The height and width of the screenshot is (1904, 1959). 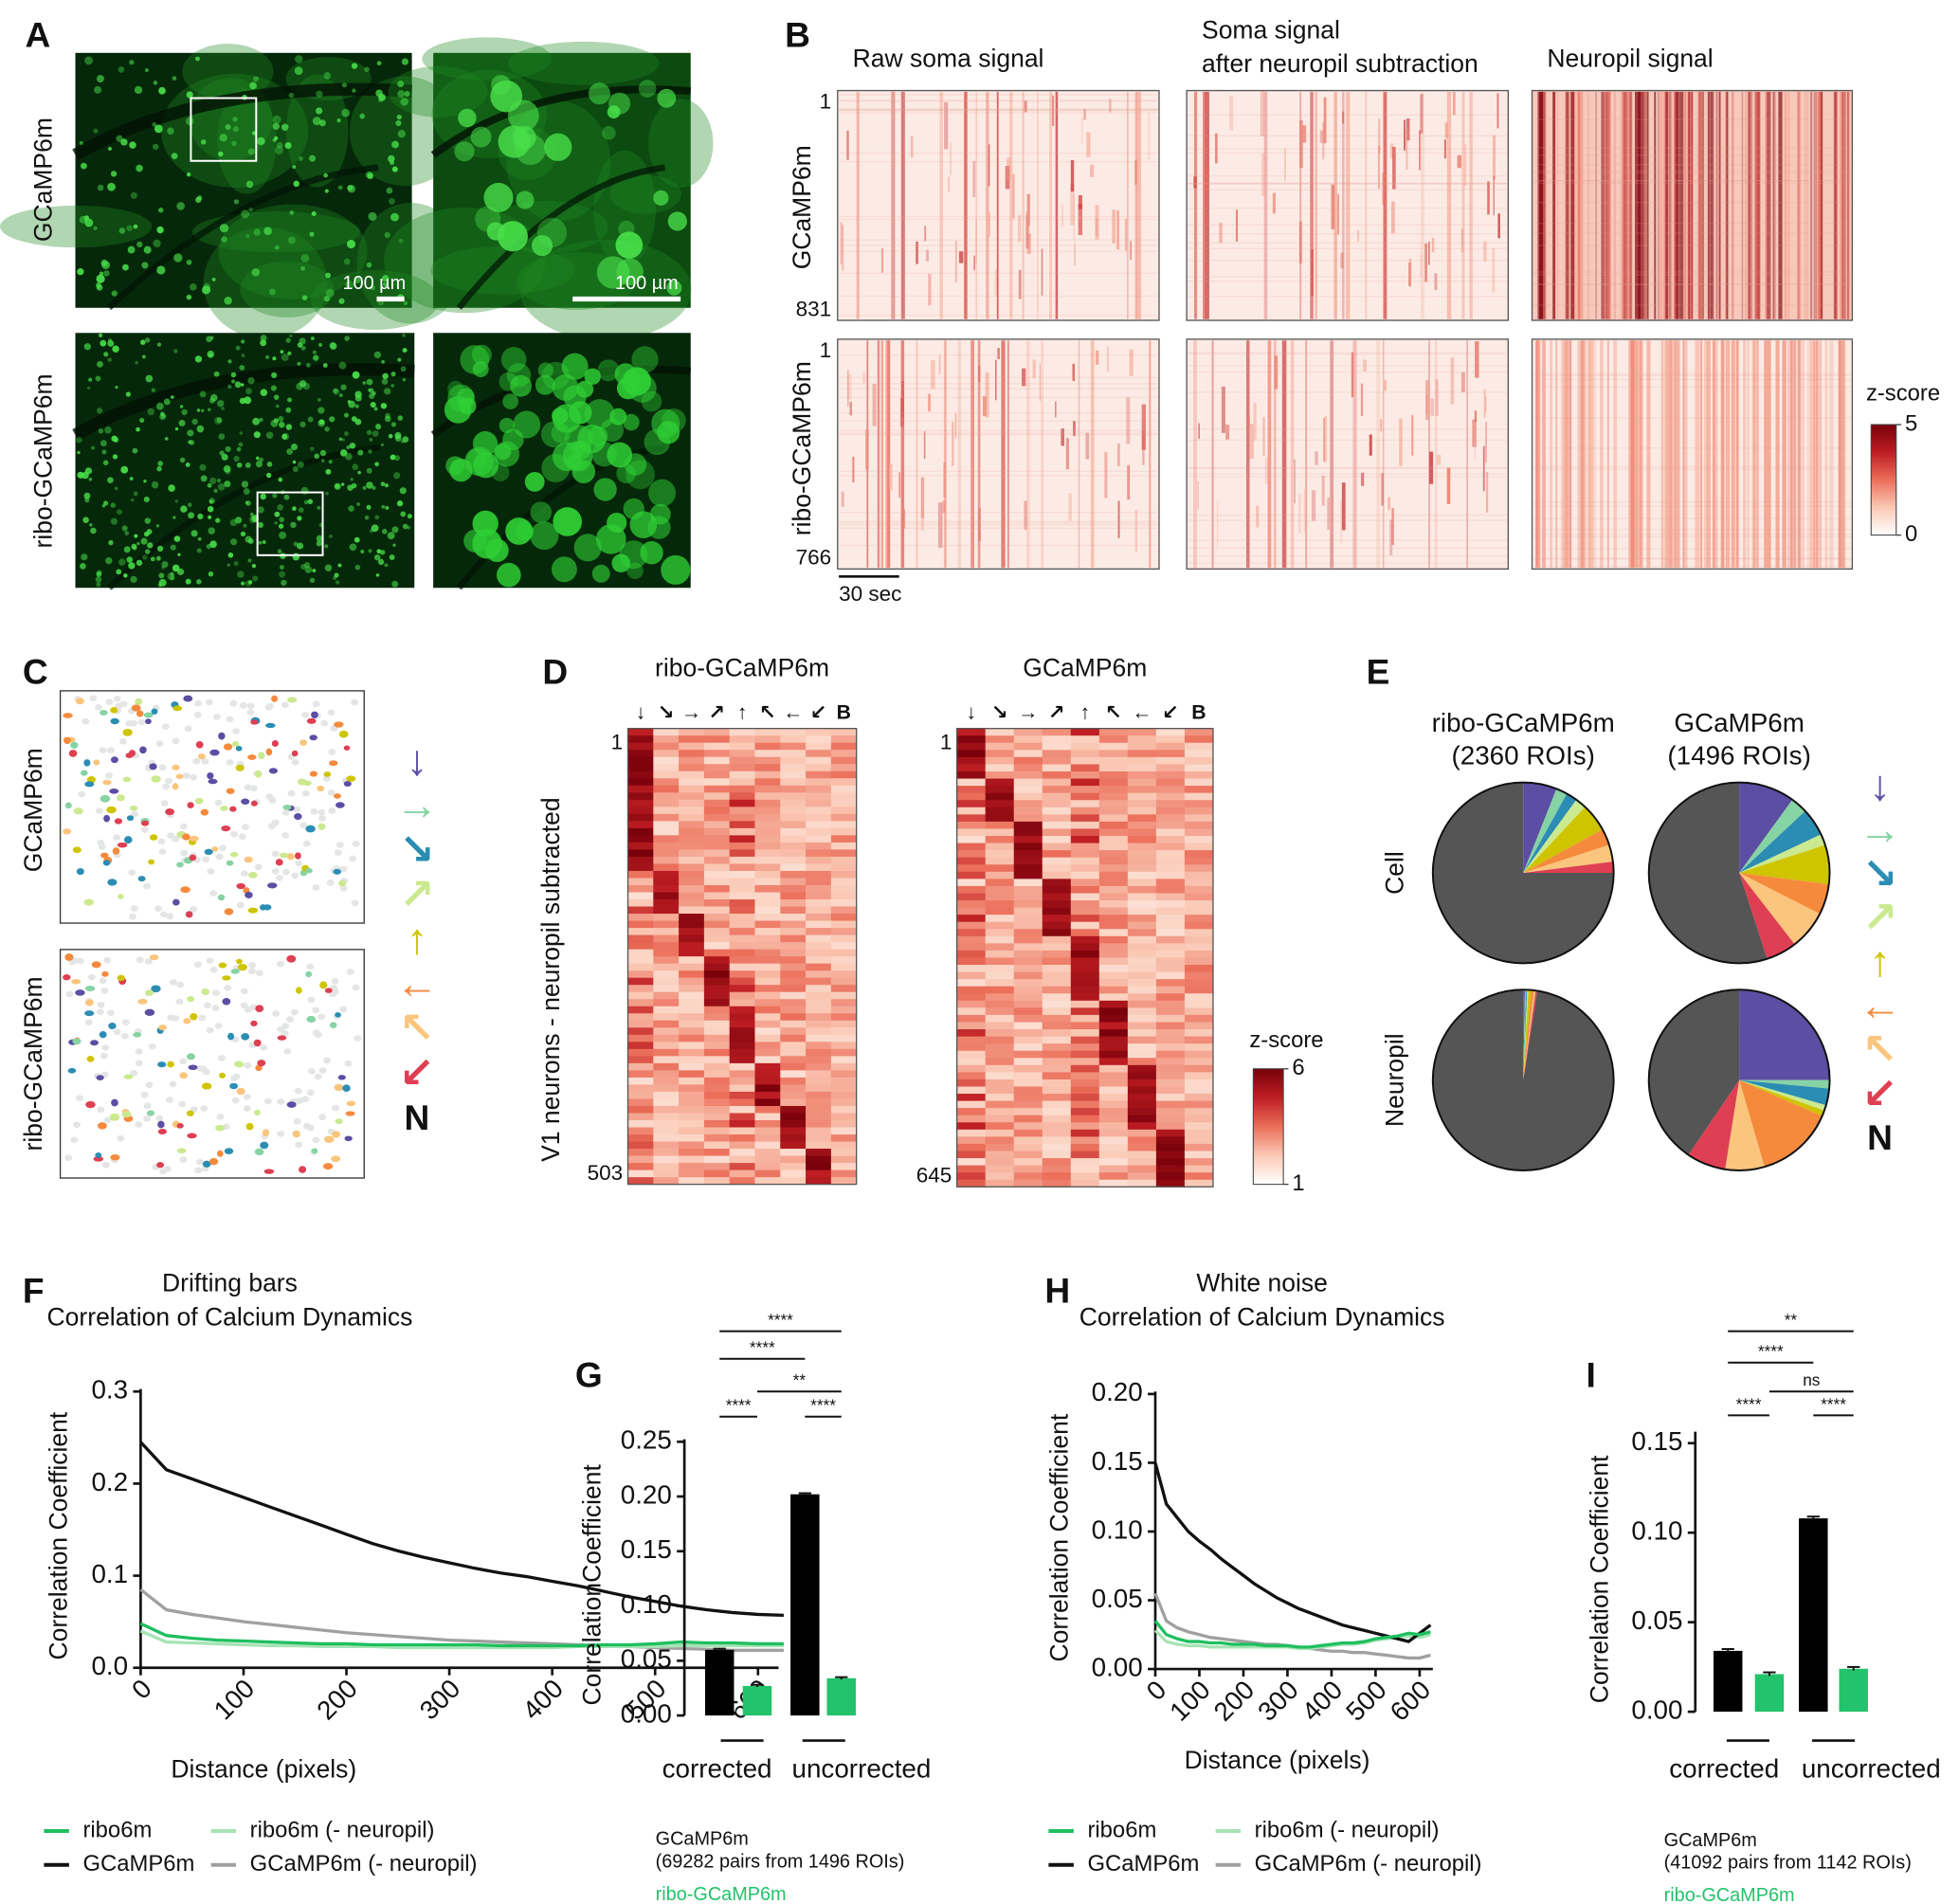 What do you see at coordinates (364, 1864) in the screenshot?
I see `legend-label: GCaMP6m (- neuropil)` at bounding box center [364, 1864].